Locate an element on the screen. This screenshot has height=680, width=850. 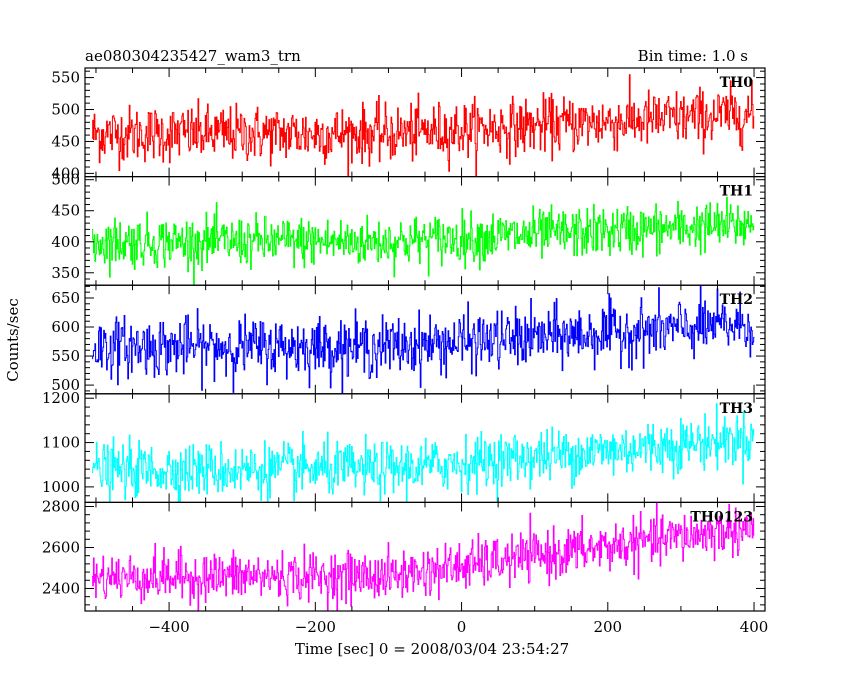
panel-th0123: 2400 2600 2800 TH0123 is located at coordinates (404, 554).